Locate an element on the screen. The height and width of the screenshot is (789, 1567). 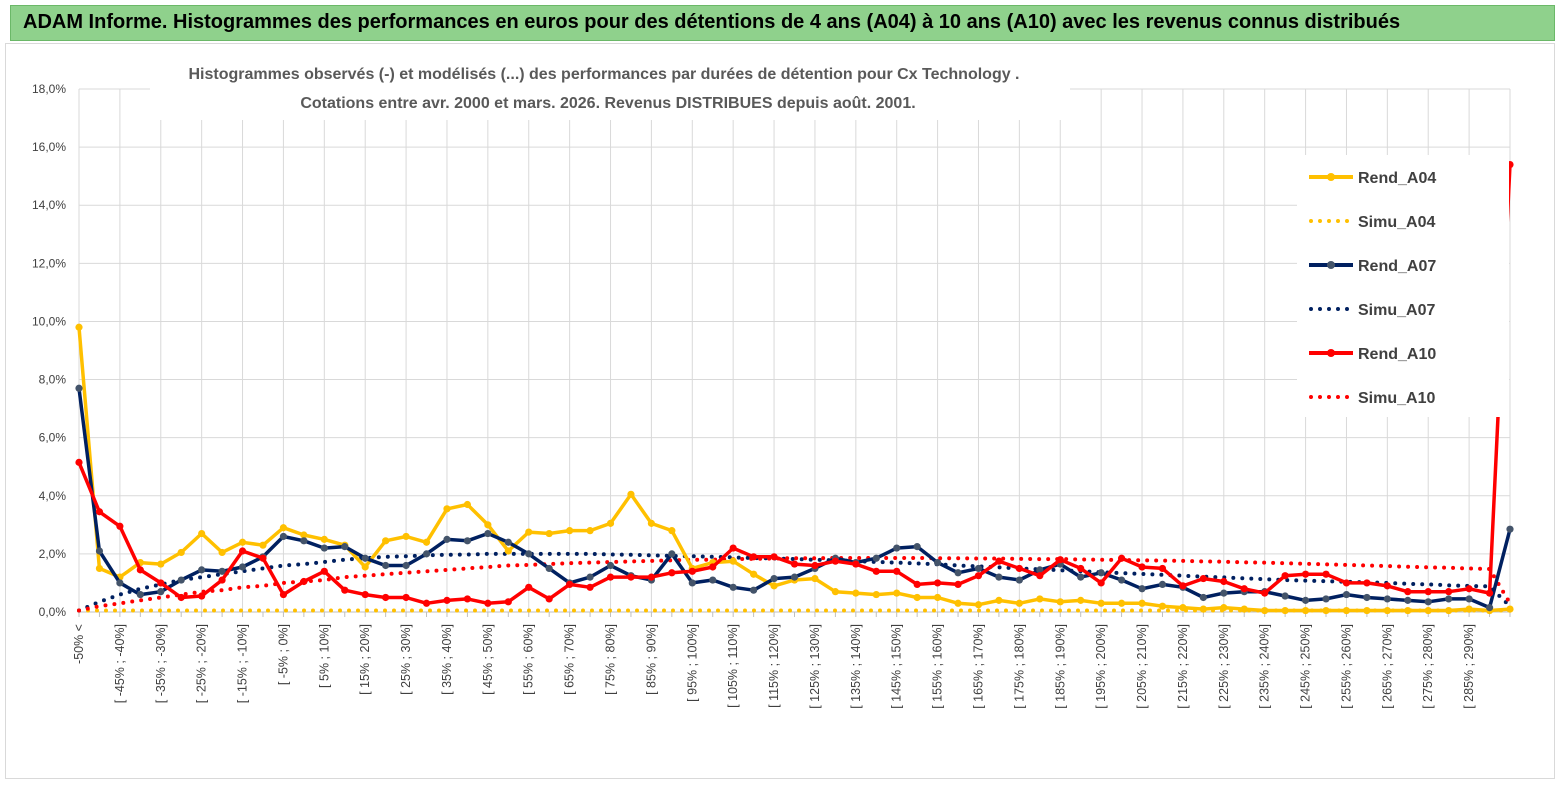
legend-item-Simu_A04: Simu_A04 is located at coordinates (1372, 222).